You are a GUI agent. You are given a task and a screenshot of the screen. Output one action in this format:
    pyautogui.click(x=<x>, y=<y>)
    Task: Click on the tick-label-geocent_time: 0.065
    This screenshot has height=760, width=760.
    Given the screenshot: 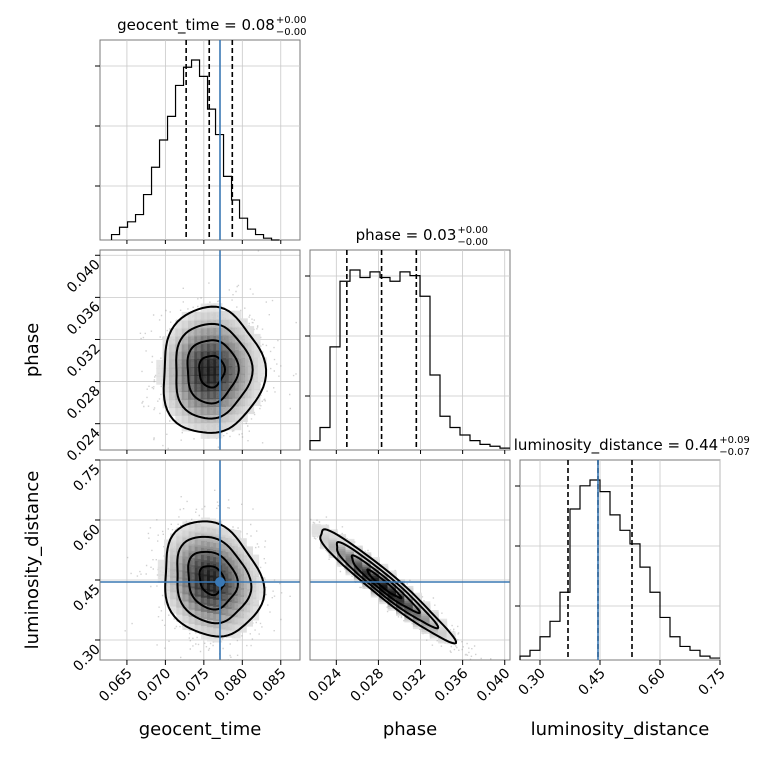 What is the action you would take?
    pyautogui.click(x=116, y=686)
    